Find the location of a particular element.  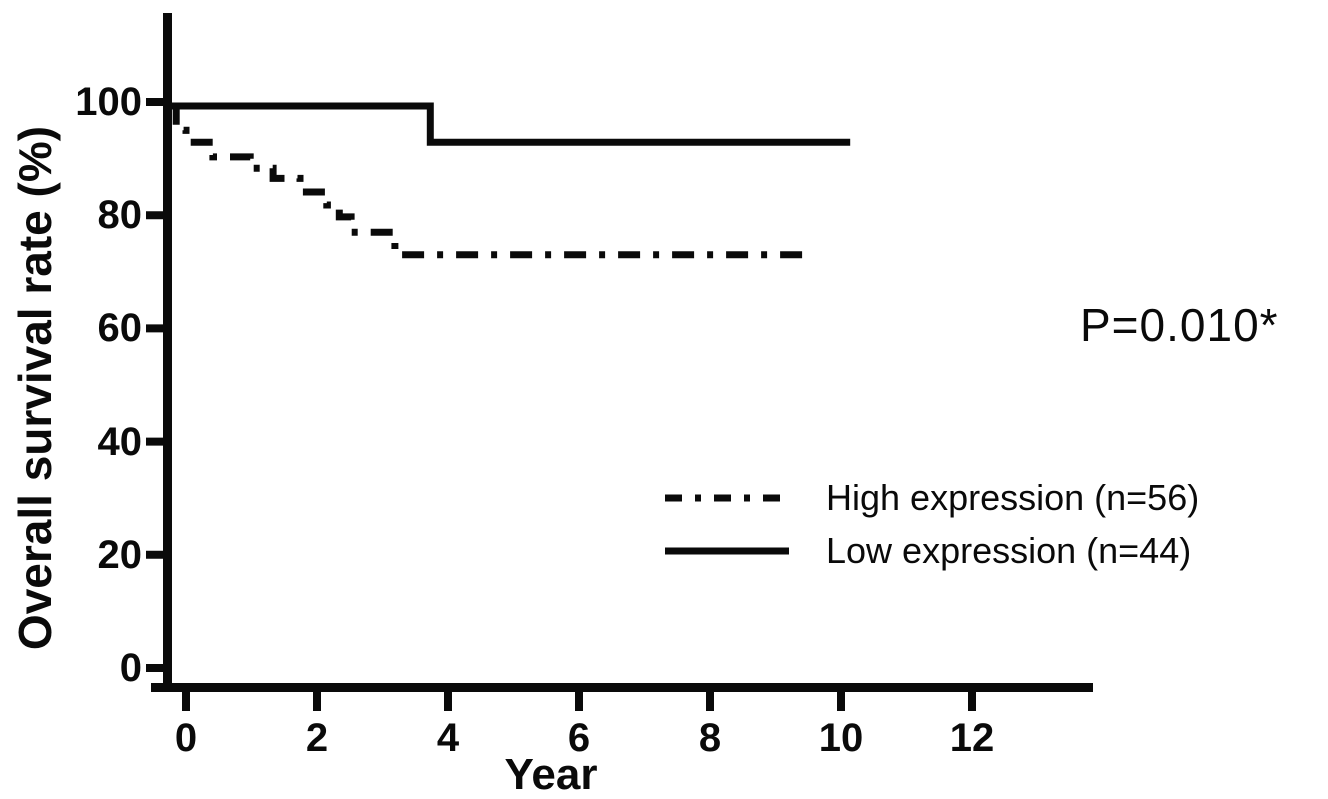

solid-line-icon is located at coordinates (727, 550).